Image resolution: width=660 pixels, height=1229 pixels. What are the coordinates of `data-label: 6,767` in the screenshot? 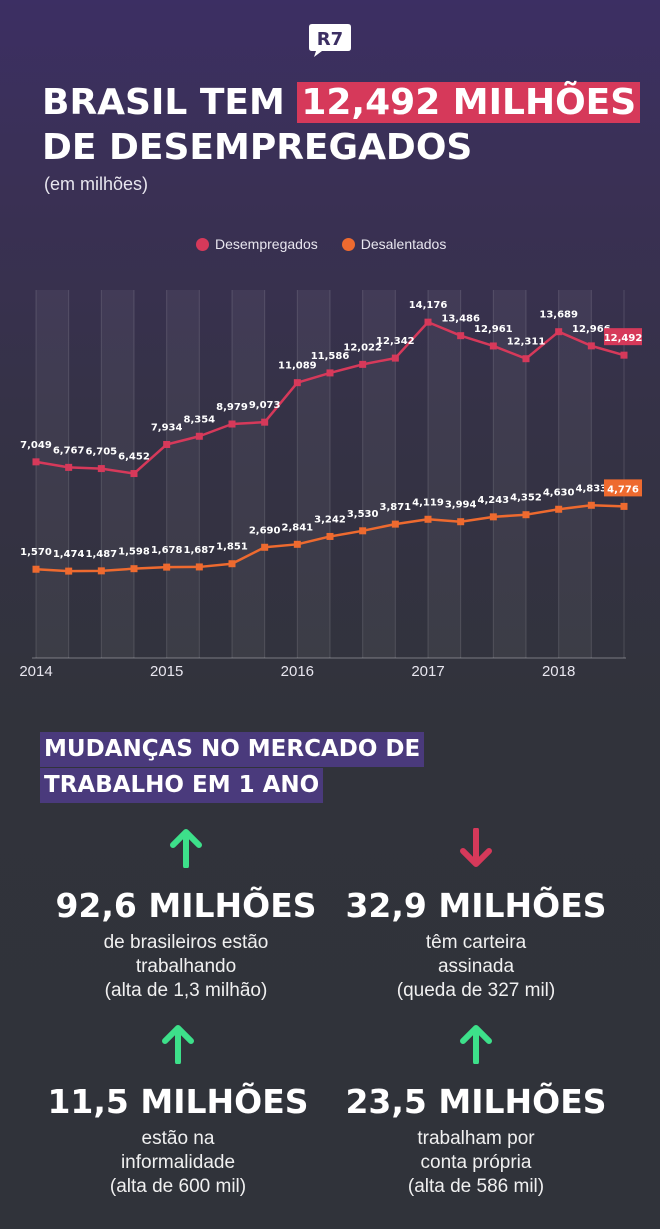 It's located at (69, 450).